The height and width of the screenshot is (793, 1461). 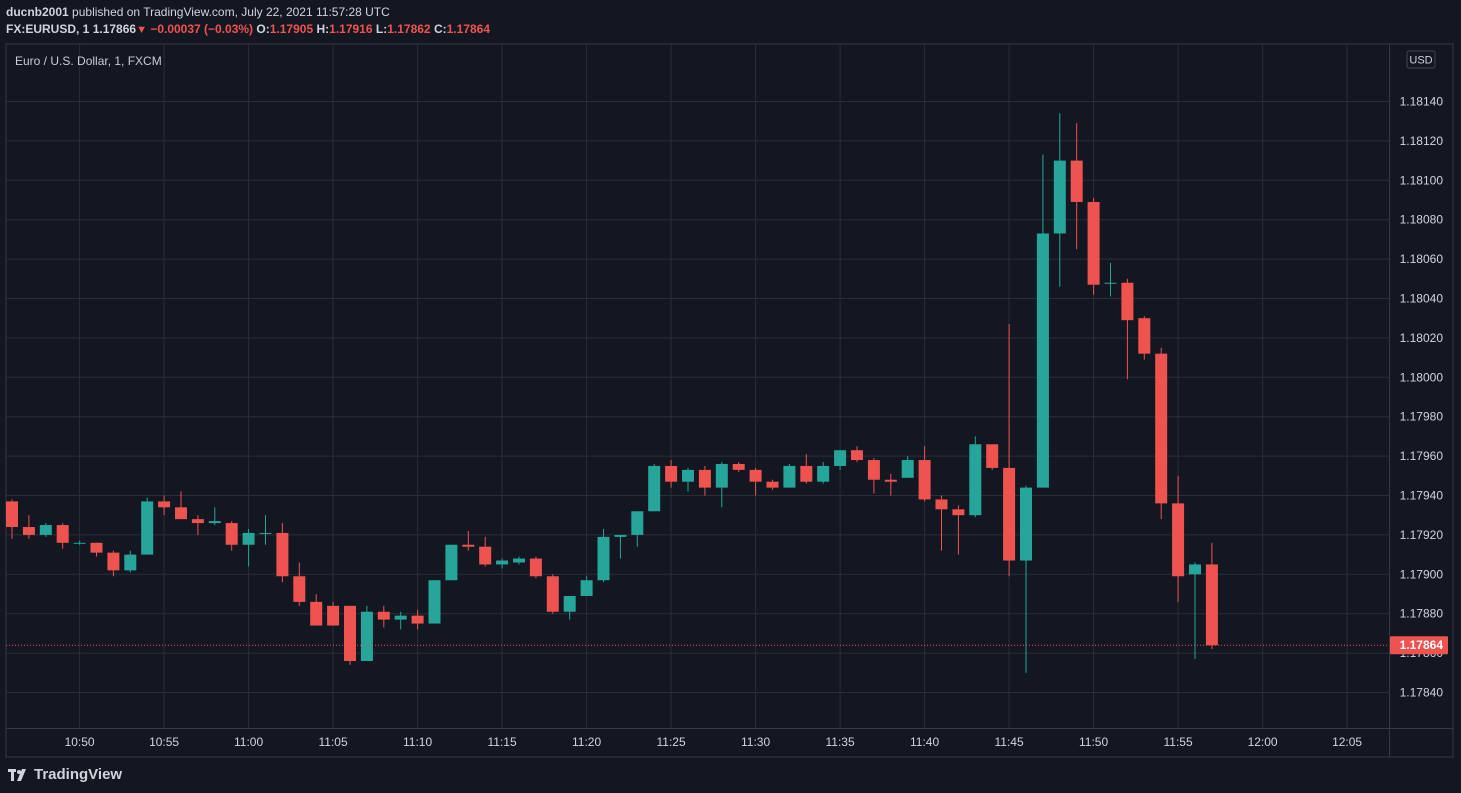 What do you see at coordinates (1421, 59) in the screenshot?
I see `currency-badge` at bounding box center [1421, 59].